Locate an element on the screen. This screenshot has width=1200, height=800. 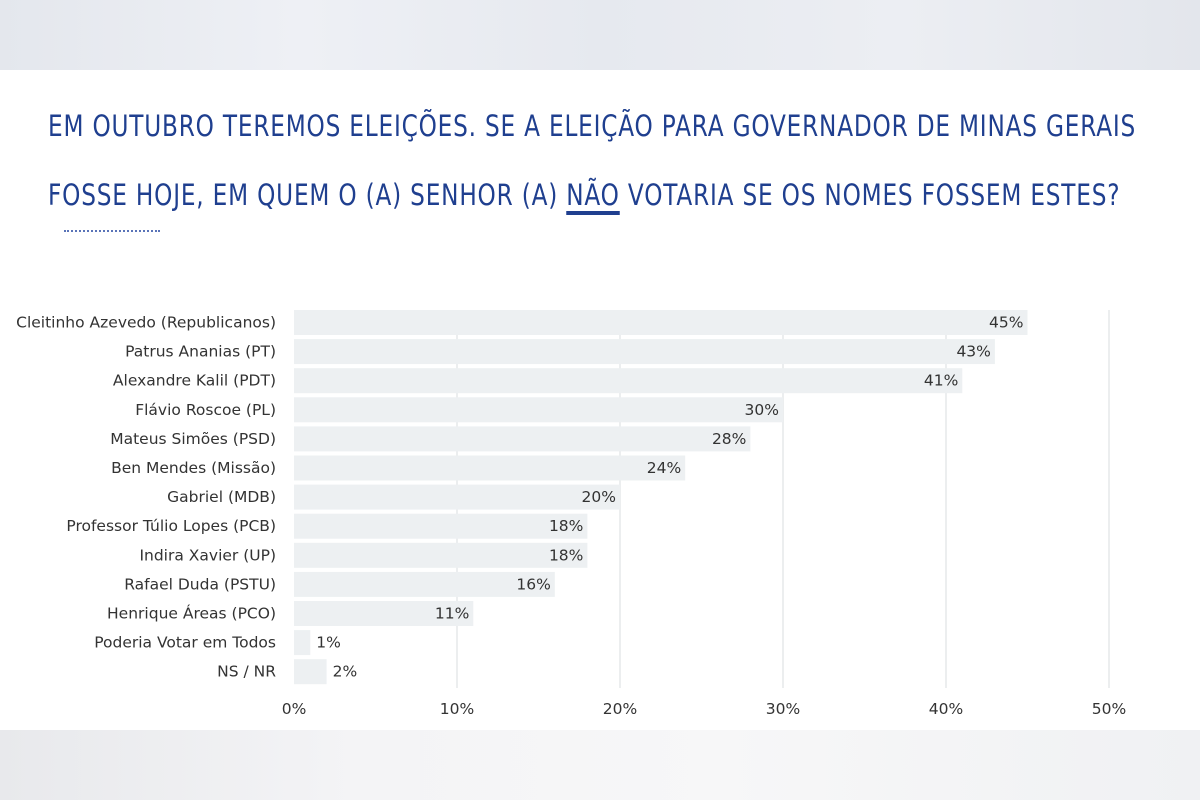
x-tick-label-50: 50% is located at coordinates (1109, 709).